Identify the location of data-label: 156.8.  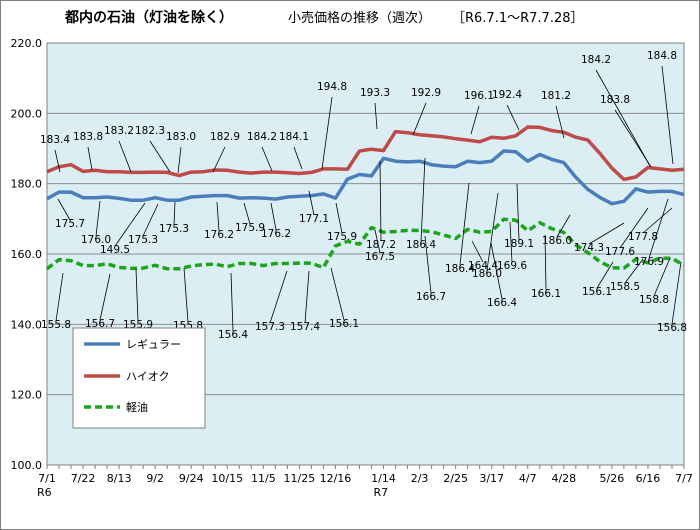
(672, 328).